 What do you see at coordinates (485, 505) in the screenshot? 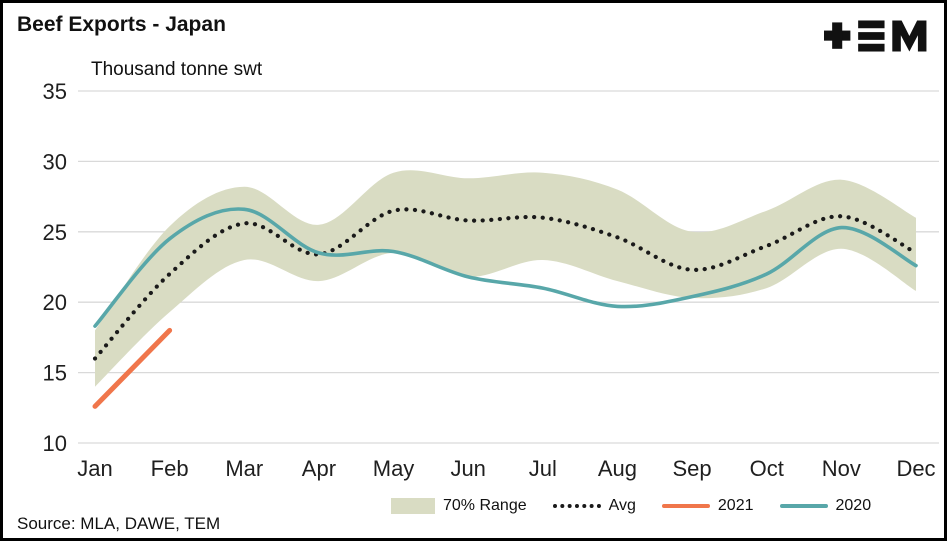
I see `legend-label-range: 70% Range` at bounding box center [485, 505].